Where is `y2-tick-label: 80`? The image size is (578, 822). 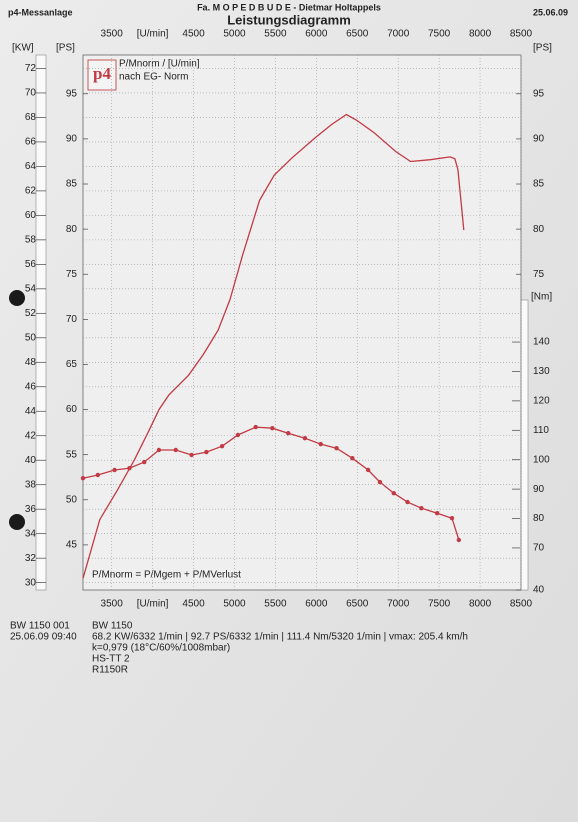 y2-tick-label: 80 is located at coordinates (539, 518).